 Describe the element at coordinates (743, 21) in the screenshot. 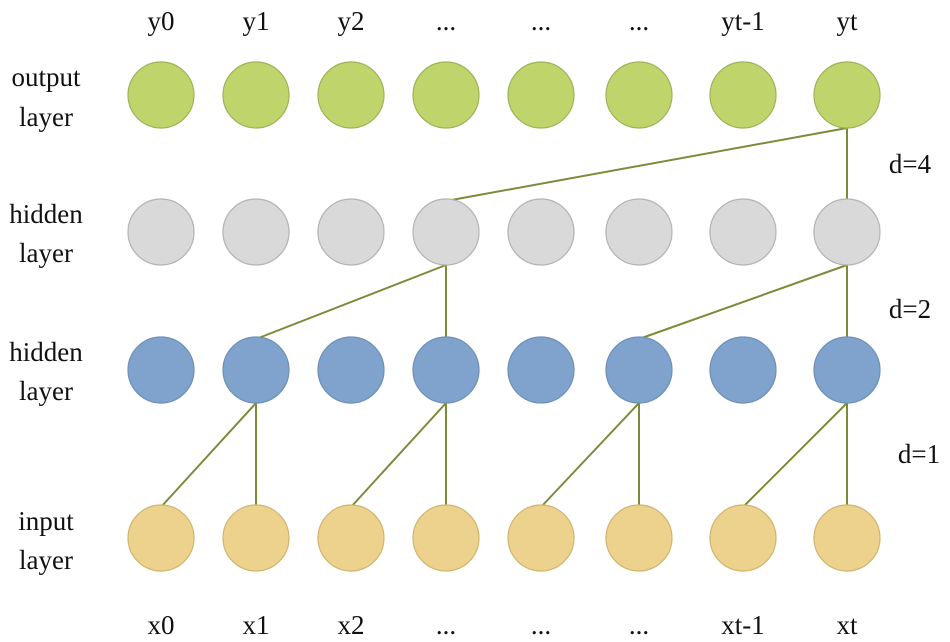

I see `output-label: yt-1` at that location.